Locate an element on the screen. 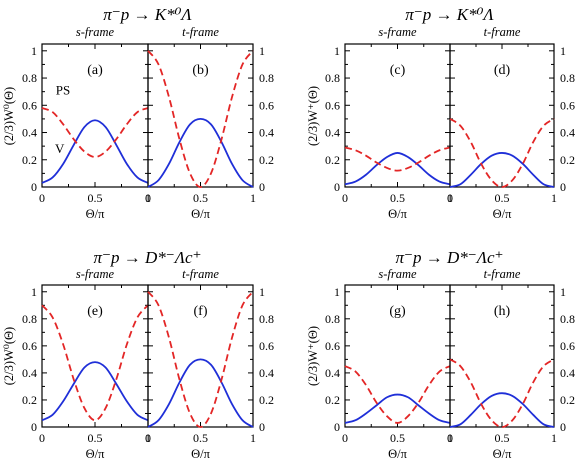 This screenshot has width=581, height=469. panel-letter: (a) is located at coordinates (95, 70).